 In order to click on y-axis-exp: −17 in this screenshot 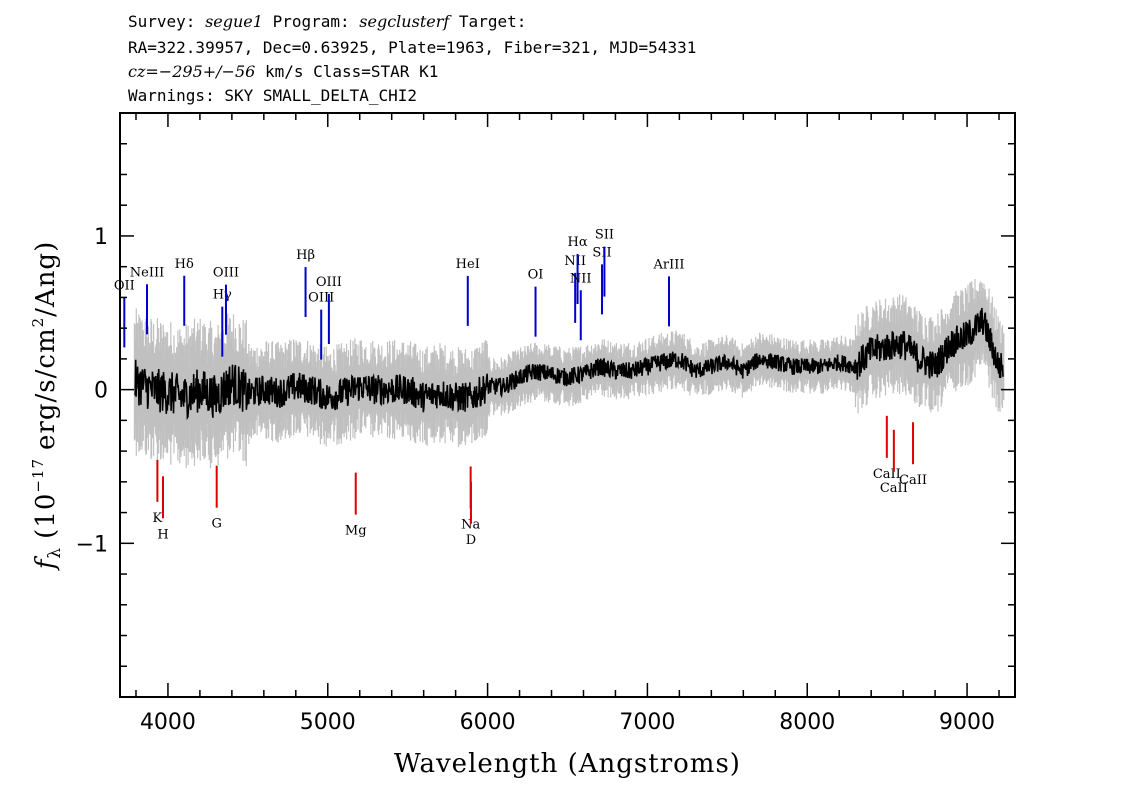, I will do `click(38, 475)`.